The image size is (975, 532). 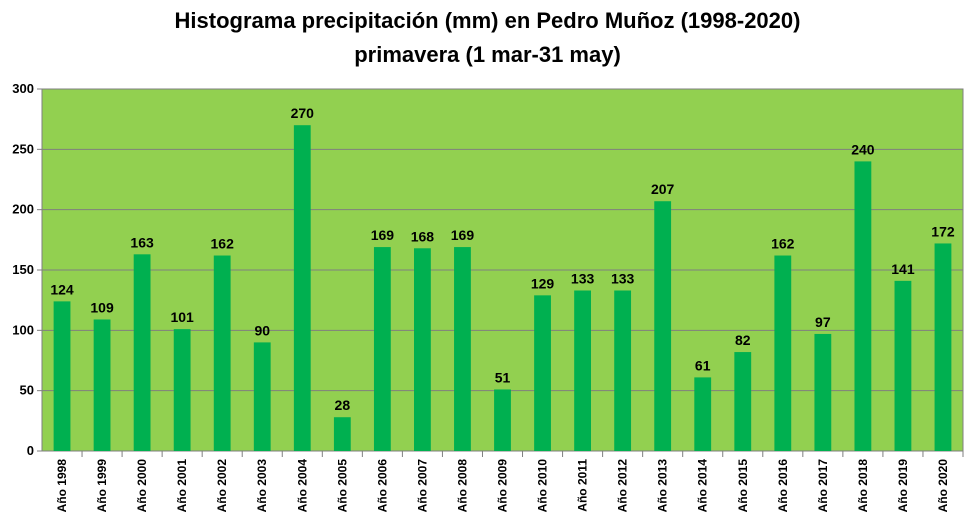 What do you see at coordinates (62, 289) in the screenshot?
I see `data-label: 124` at bounding box center [62, 289].